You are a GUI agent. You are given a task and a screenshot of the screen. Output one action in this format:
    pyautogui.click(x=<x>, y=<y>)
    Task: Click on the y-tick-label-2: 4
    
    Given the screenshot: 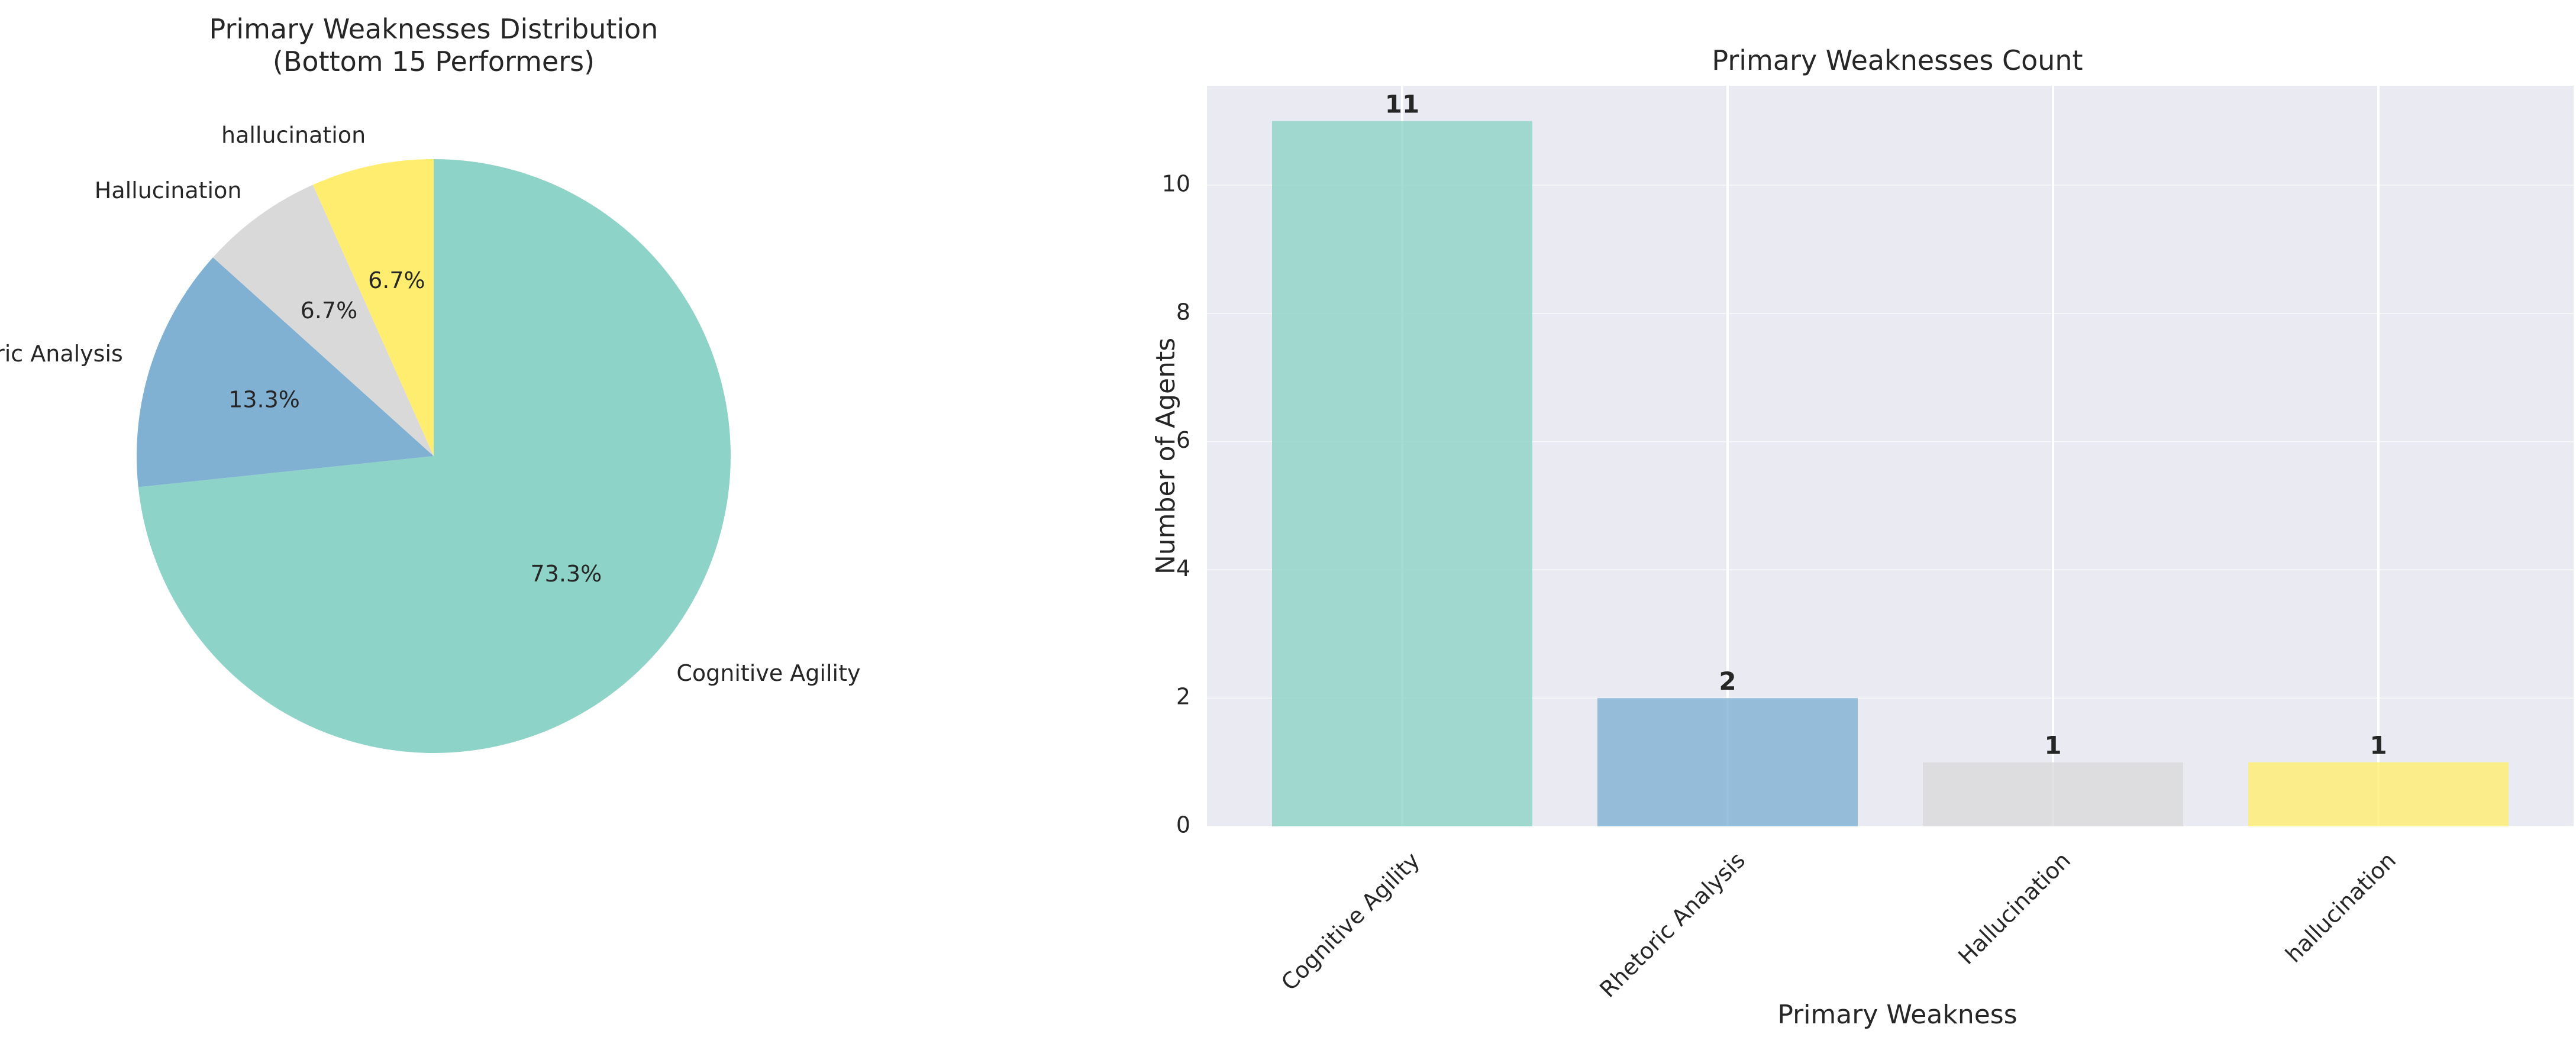 What is the action you would take?
    pyautogui.click(x=1183, y=568)
    